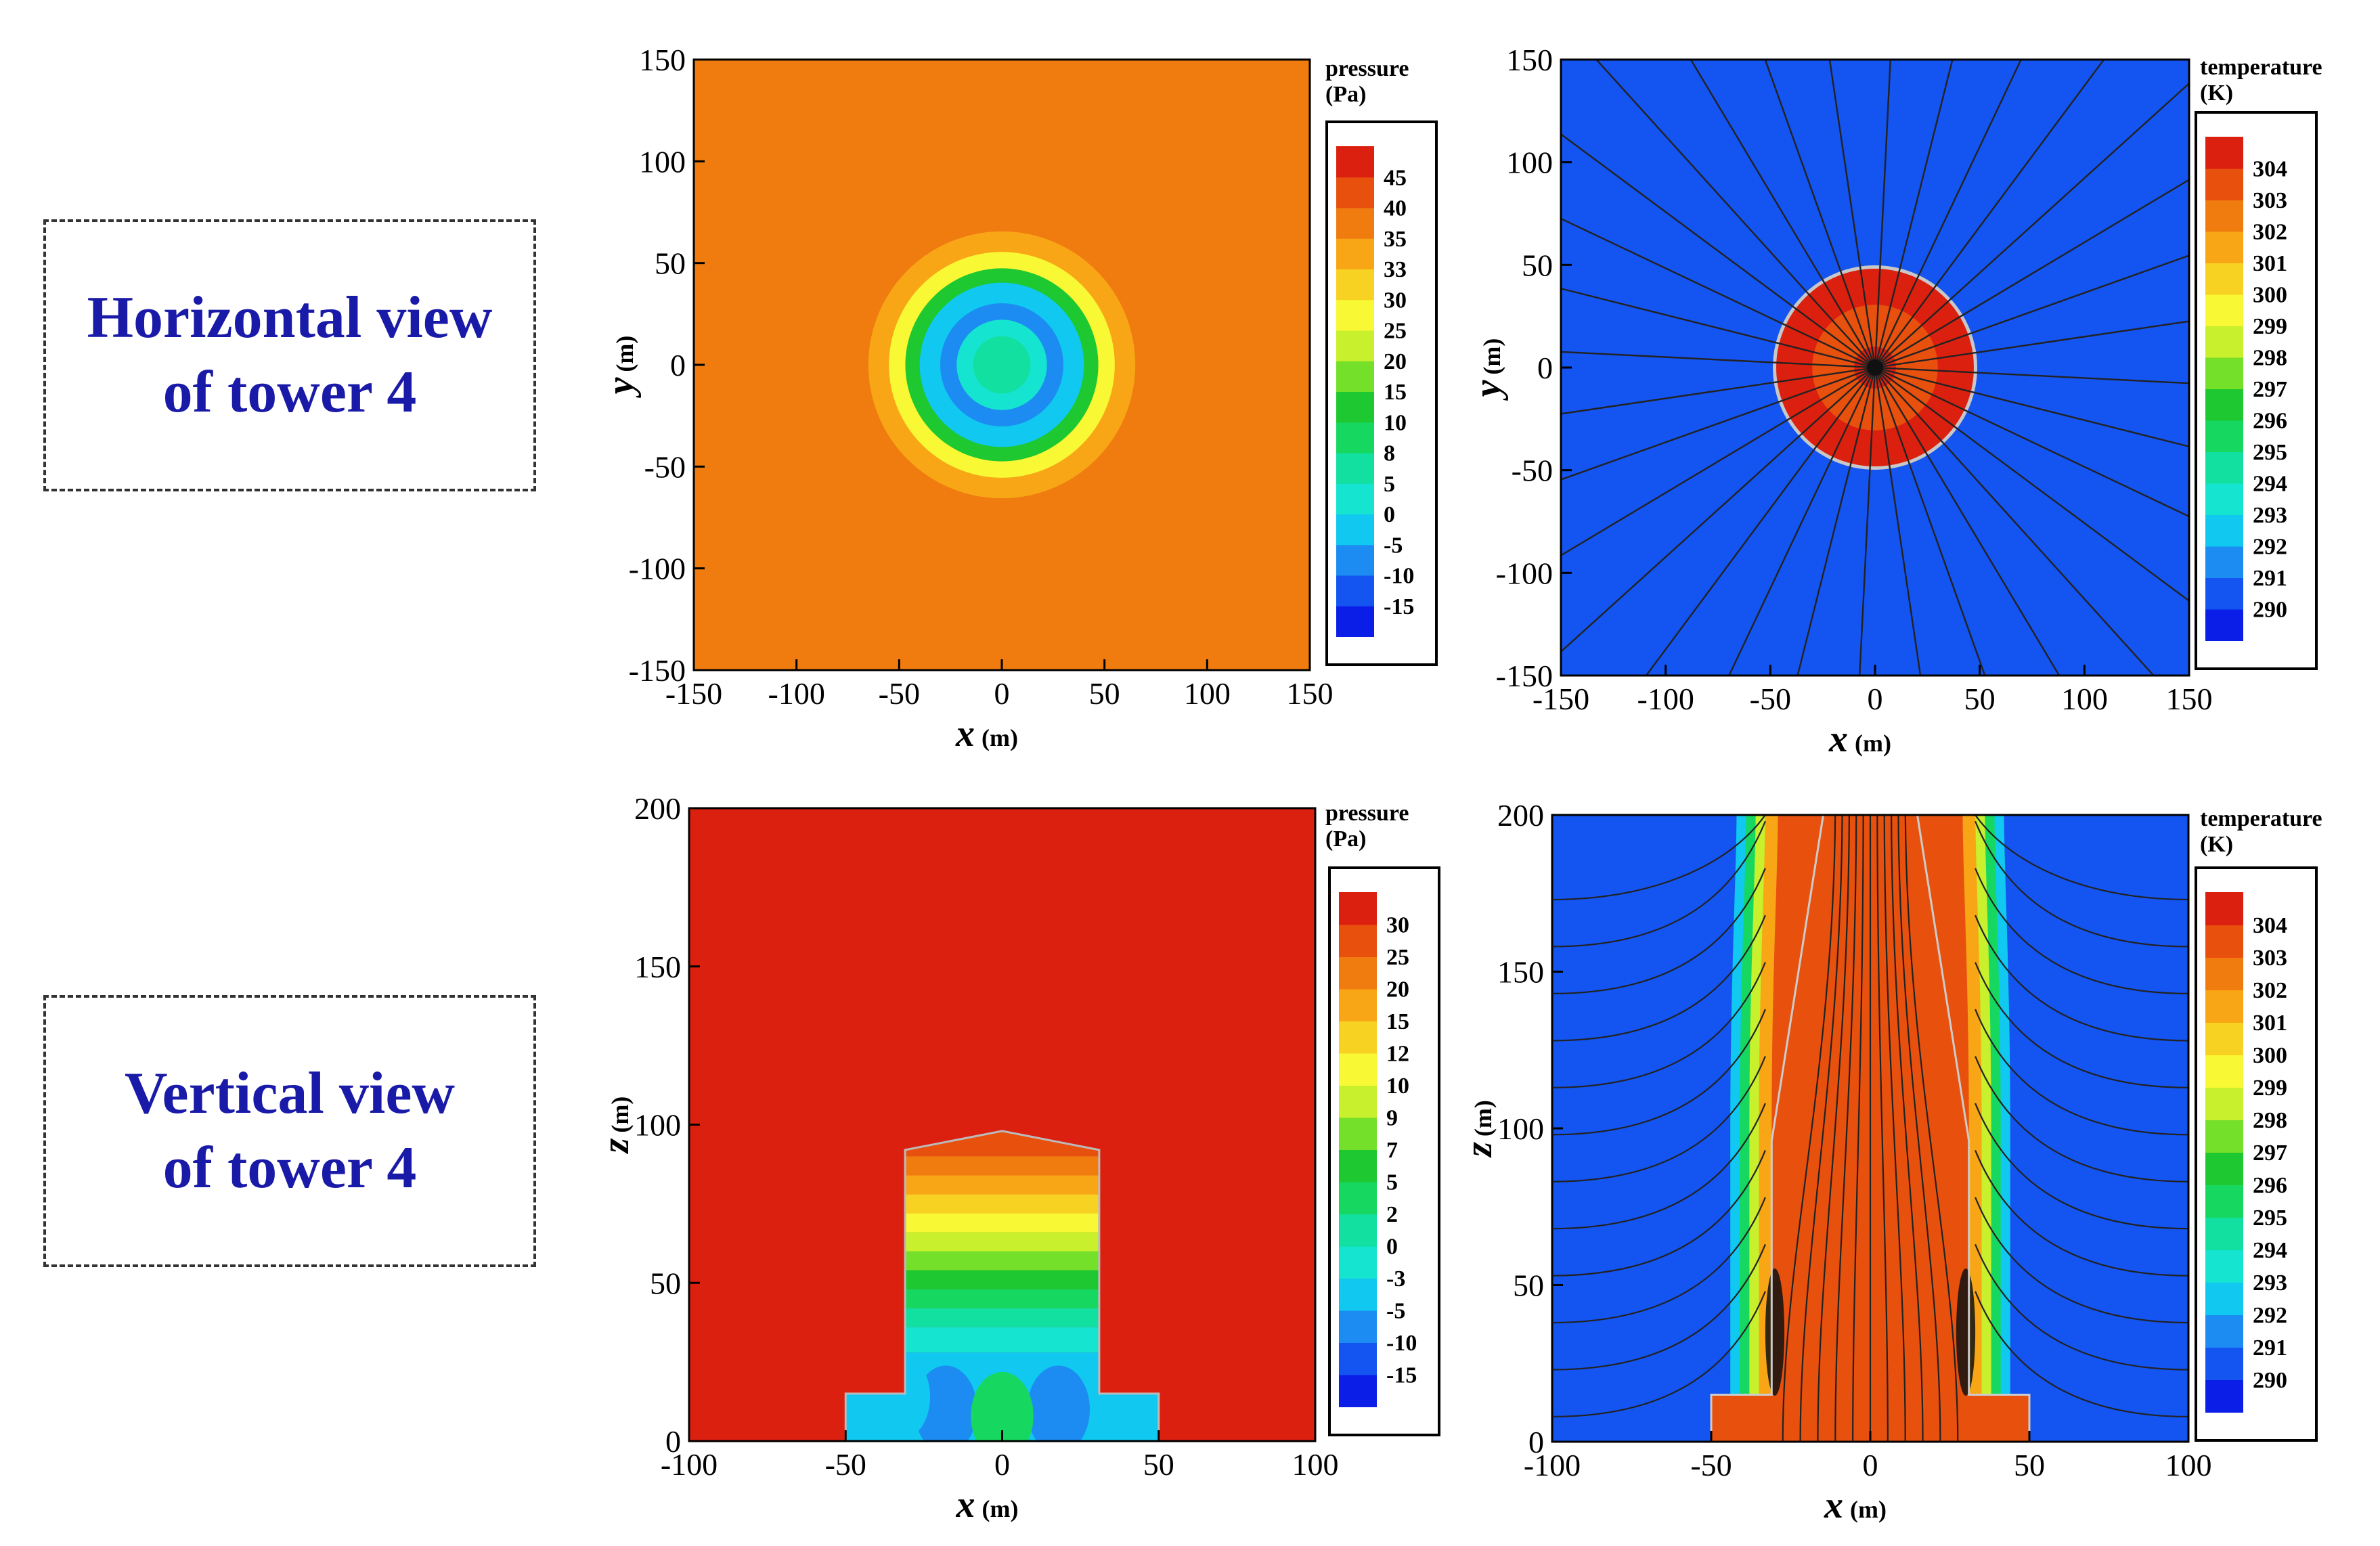  Describe the element at coordinates (1395, 177) in the screenshot. I see `legend-tick-label: 45` at that location.